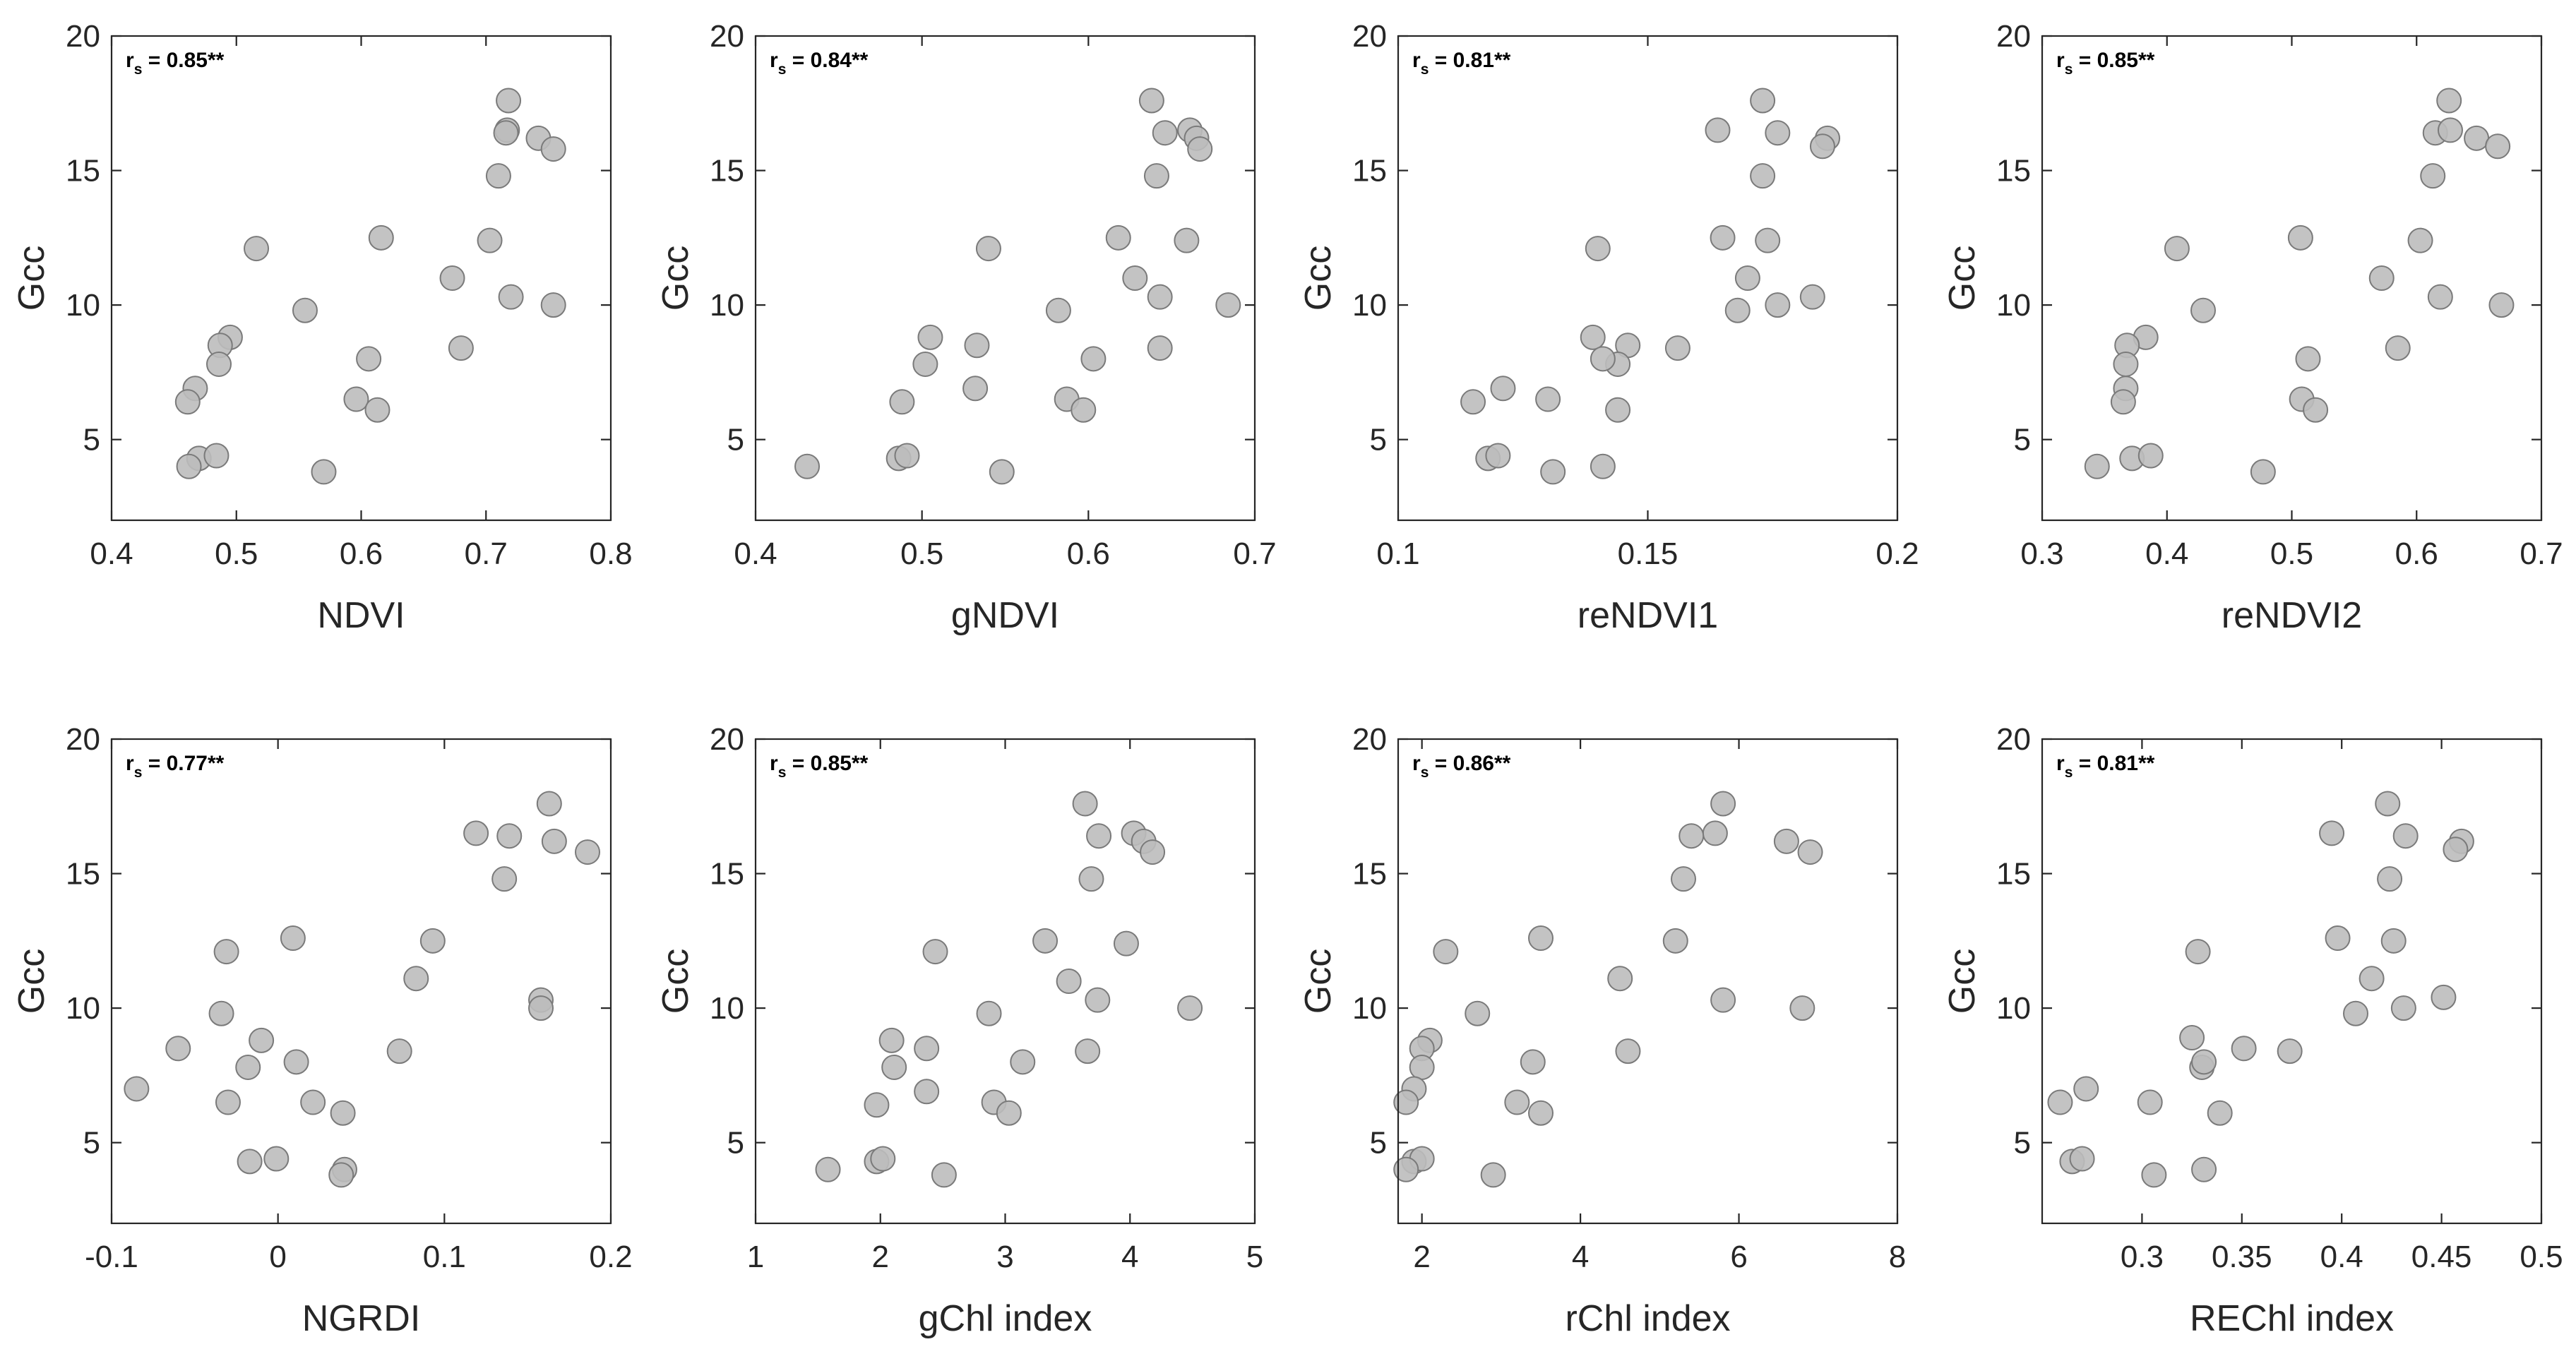 The height and width of the screenshot is (1349, 2576). I want to click on correlation-stat: rs = 0.81**, so click(1461, 64).